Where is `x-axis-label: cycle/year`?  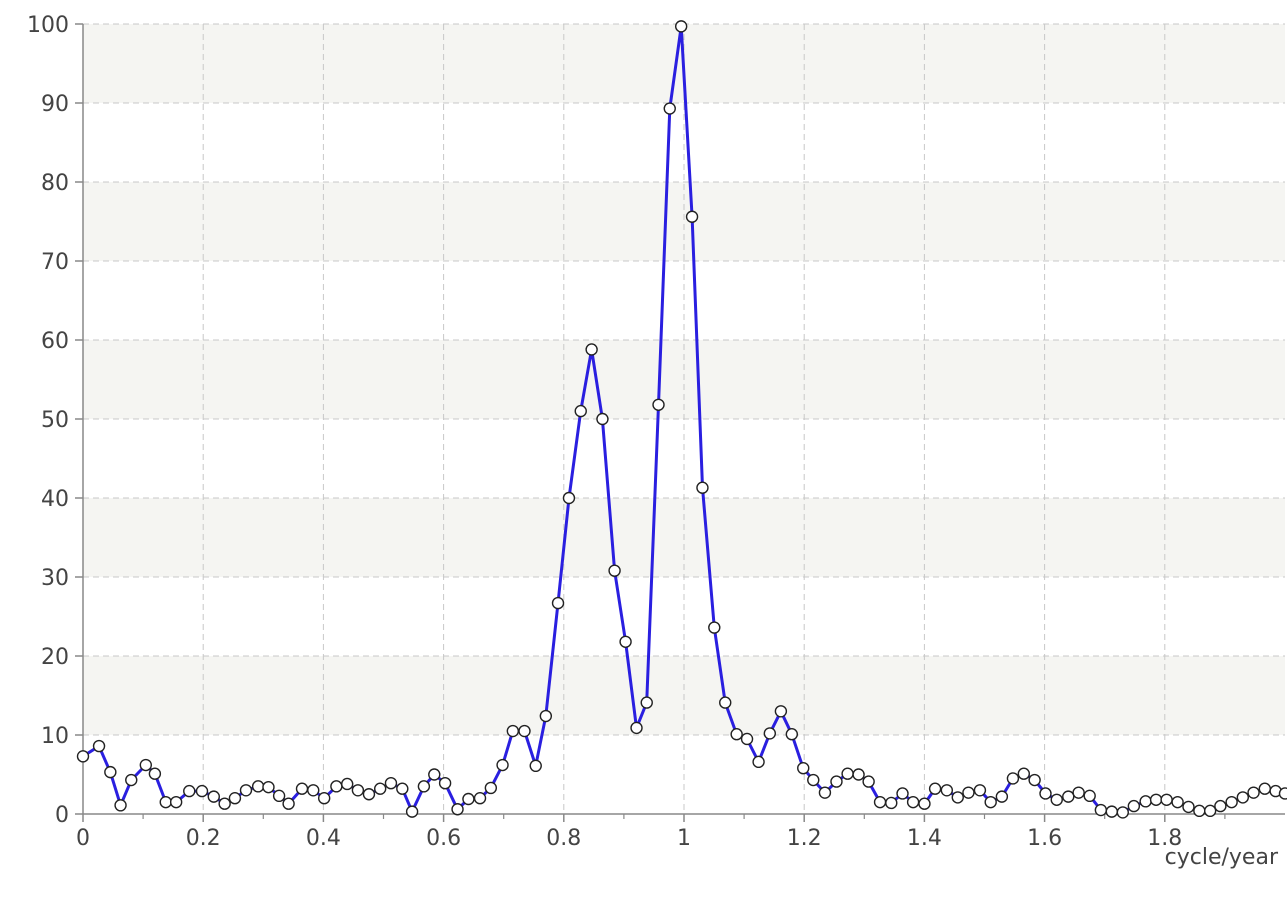
x-axis-label: cycle/year is located at coordinates (1222, 857).